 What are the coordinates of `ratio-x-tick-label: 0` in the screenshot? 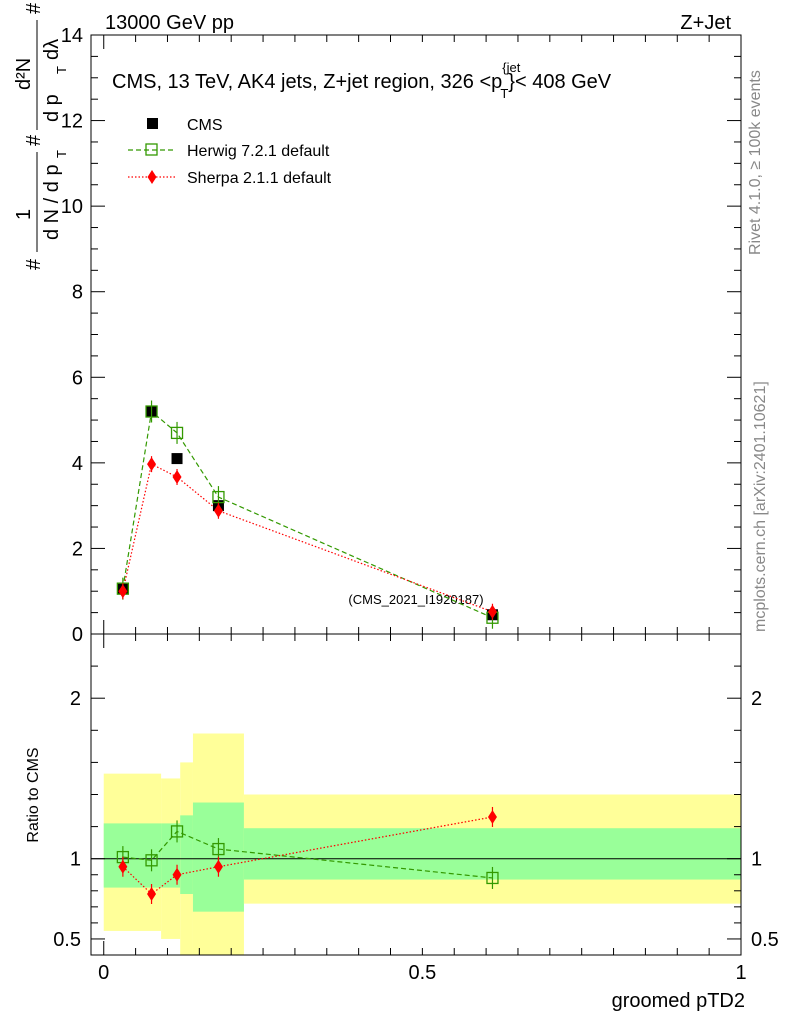 It's located at (103, 973).